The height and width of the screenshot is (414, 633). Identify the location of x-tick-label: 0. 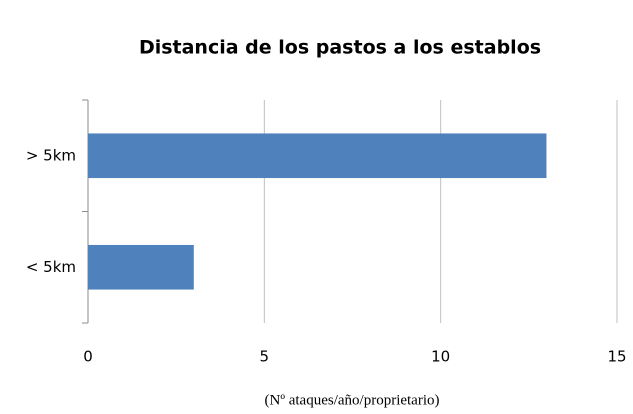
(88, 357).